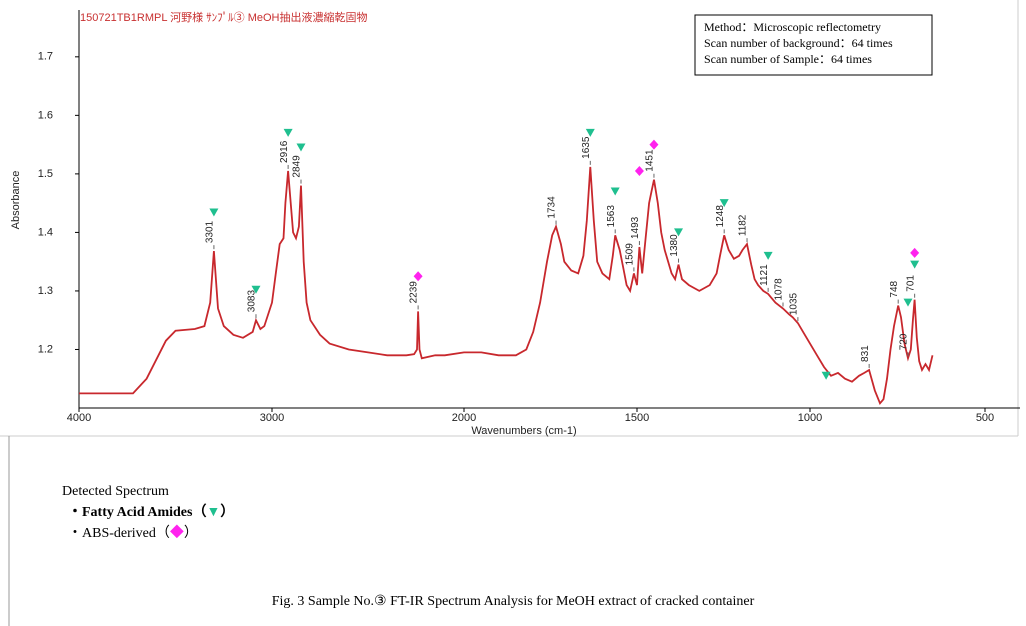  What do you see at coordinates (45, 291) in the screenshot?
I see `y-tick-label: 1.3` at bounding box center [45, 291].